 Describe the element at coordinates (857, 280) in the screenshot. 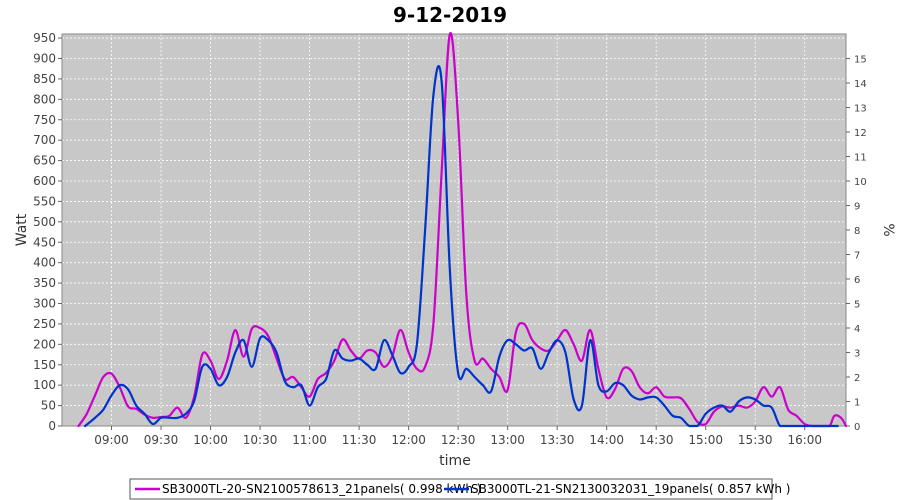

I see `y2-tick-label: 6` at that location.